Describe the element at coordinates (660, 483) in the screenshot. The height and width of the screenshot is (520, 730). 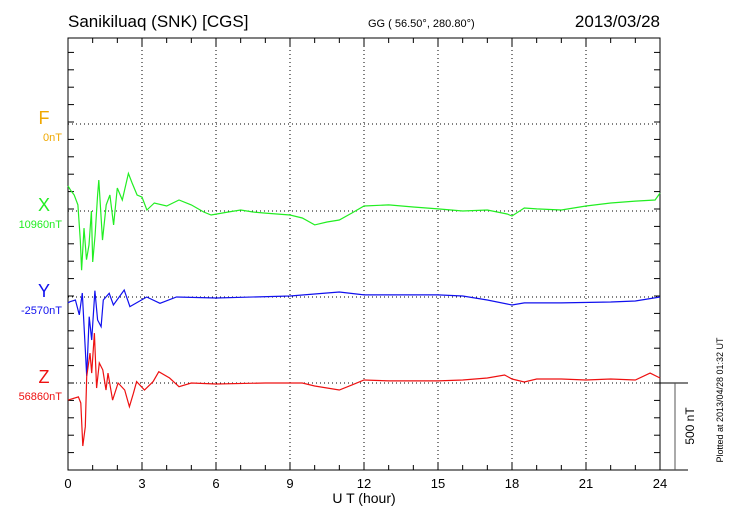
I see `x-tick-label: 24` at that location.